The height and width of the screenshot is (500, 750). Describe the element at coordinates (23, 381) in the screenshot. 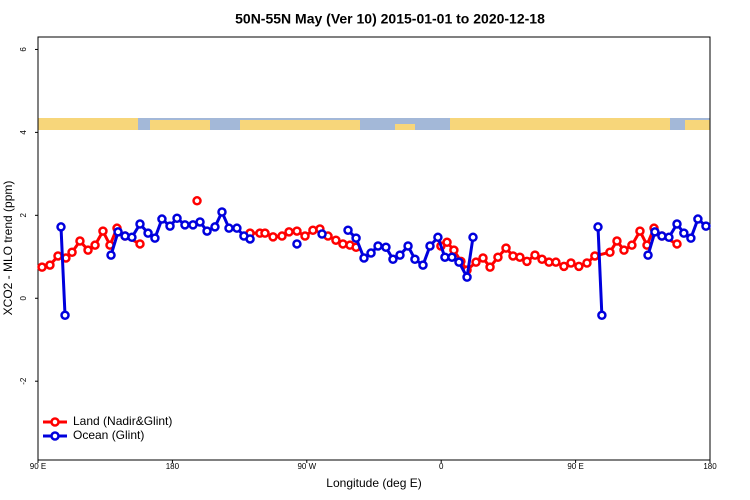

I see `y-tick-label: -2` at that location.